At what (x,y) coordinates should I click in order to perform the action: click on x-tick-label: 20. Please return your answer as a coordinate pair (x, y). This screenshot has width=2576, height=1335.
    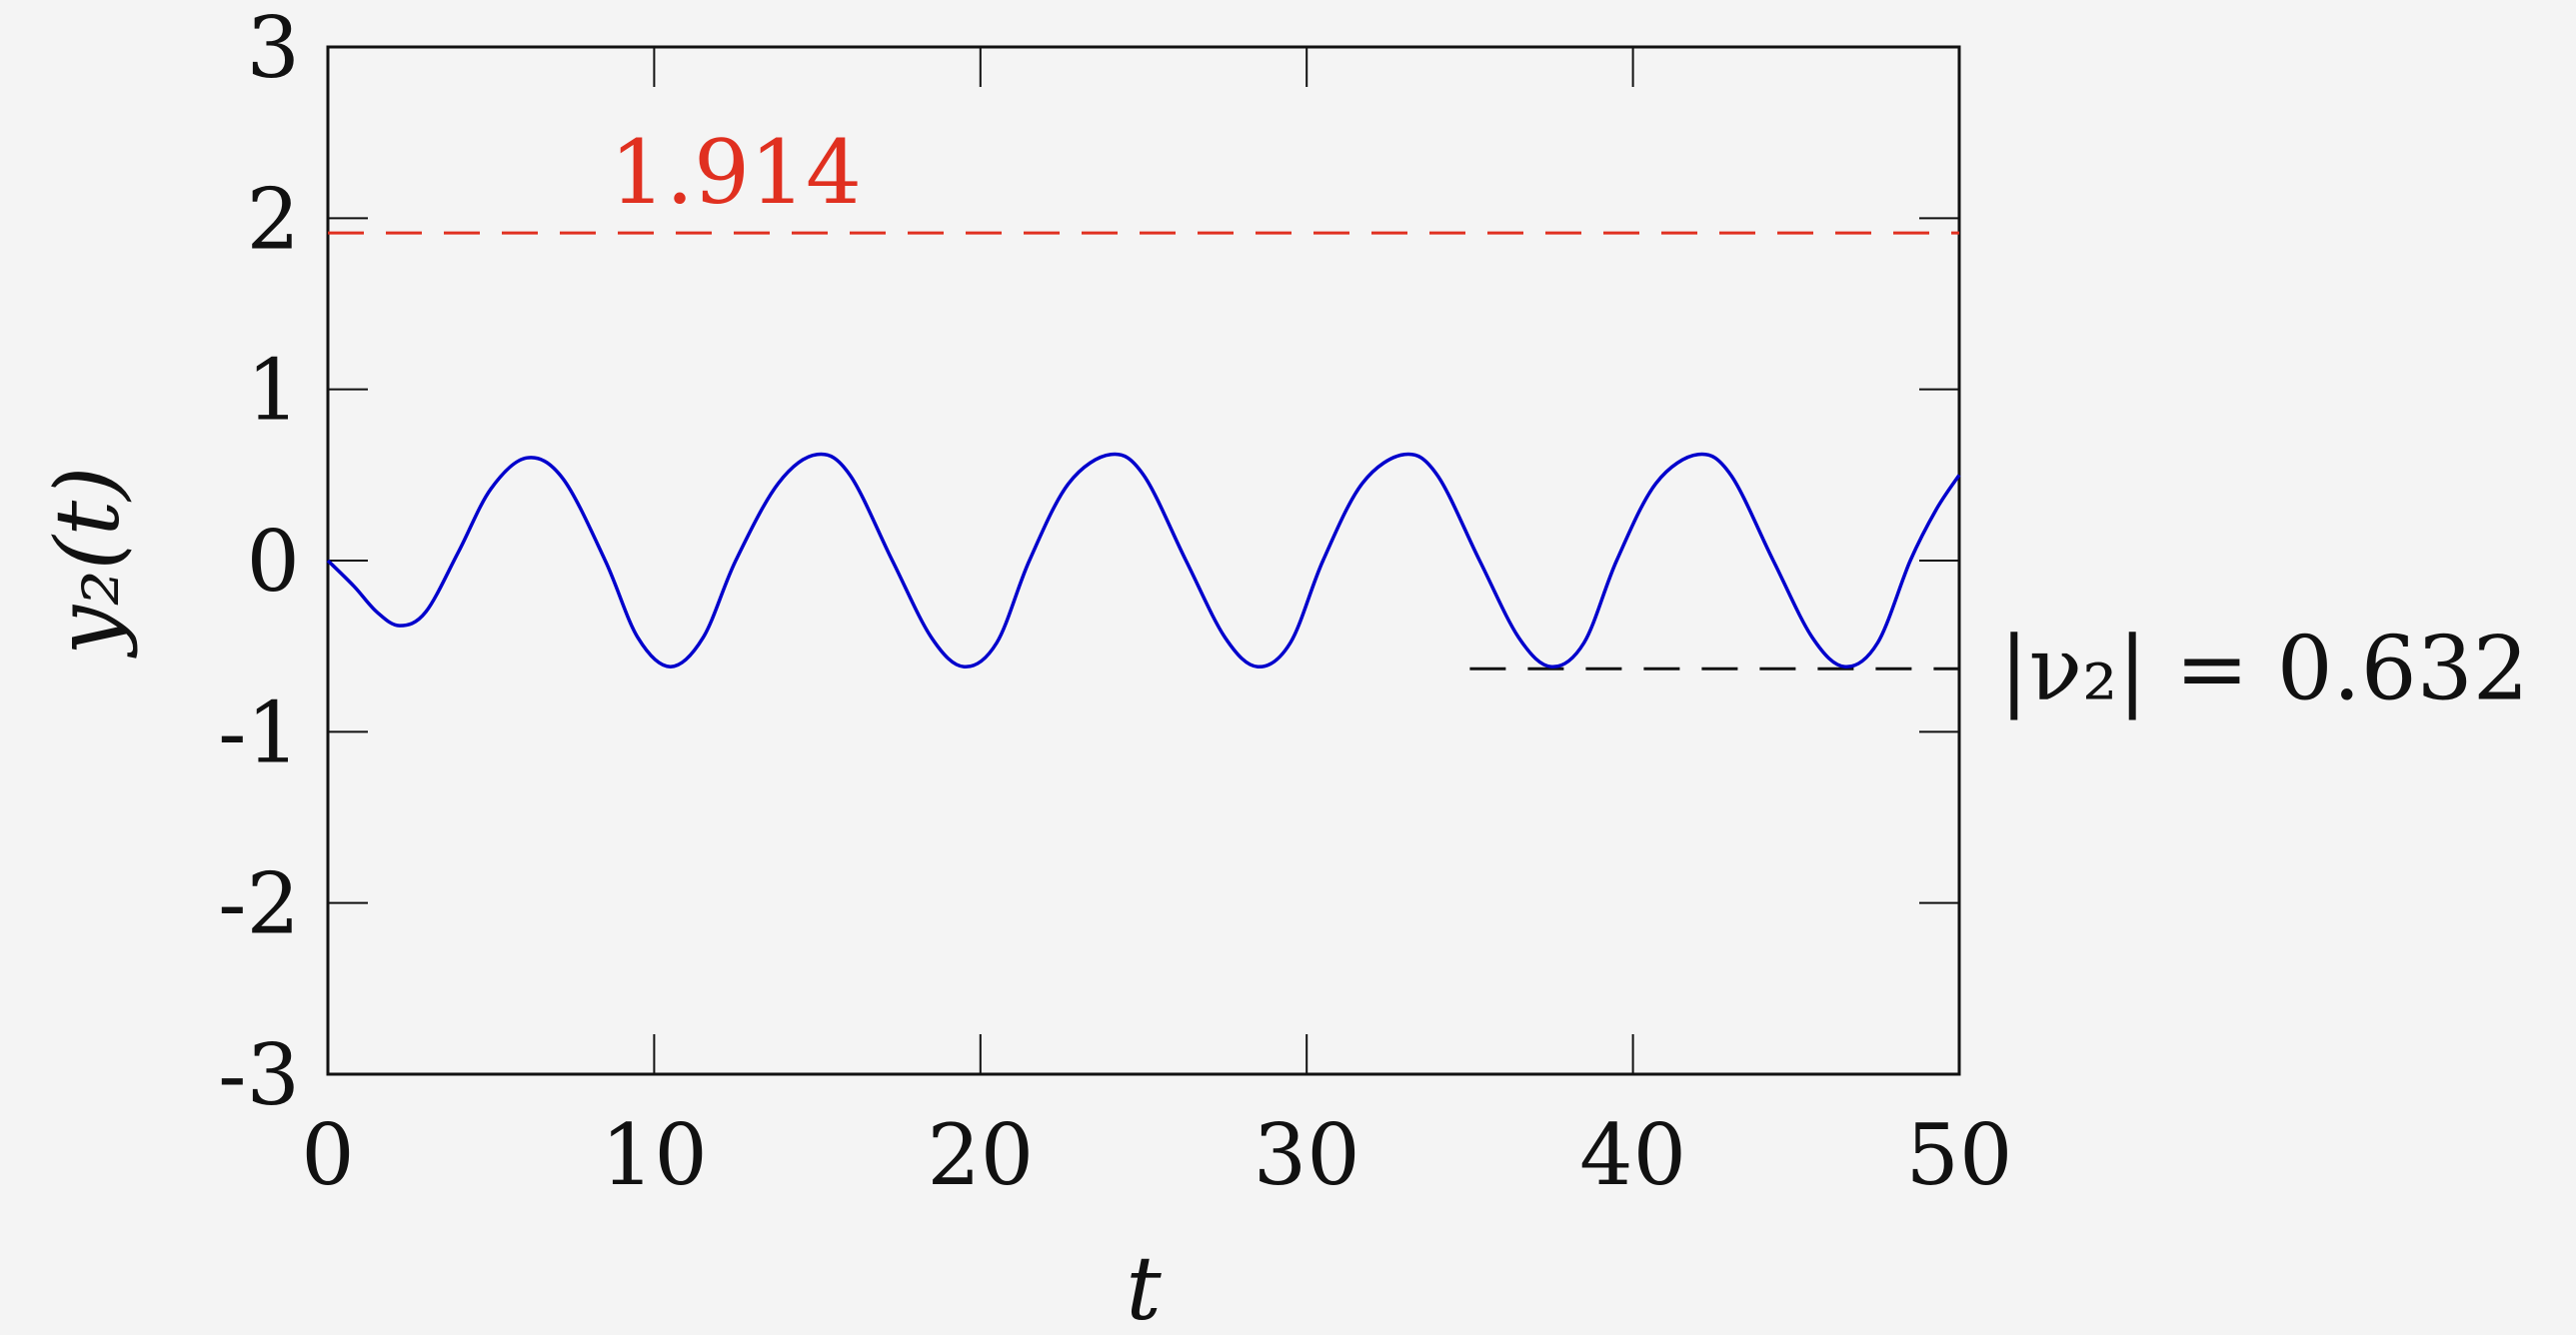
    Looking at the image, I should click on (981, 1155).